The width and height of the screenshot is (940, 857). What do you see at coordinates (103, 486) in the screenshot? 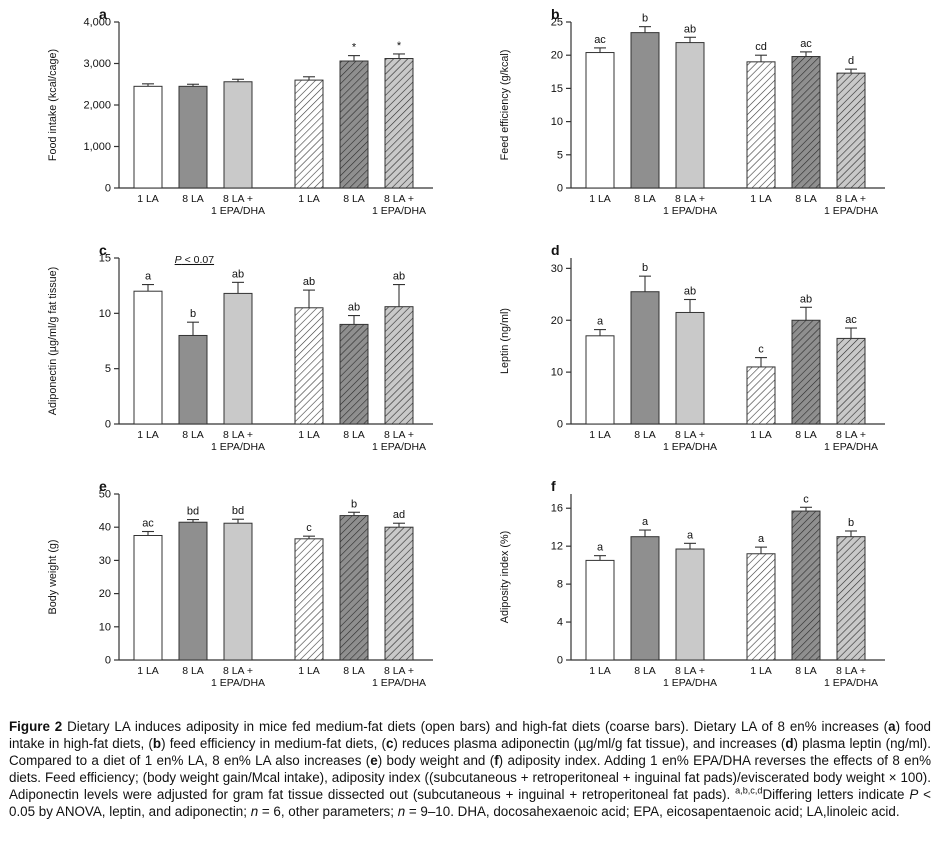
I see `panel-letter-e: e` at bounding box center [103, 486].